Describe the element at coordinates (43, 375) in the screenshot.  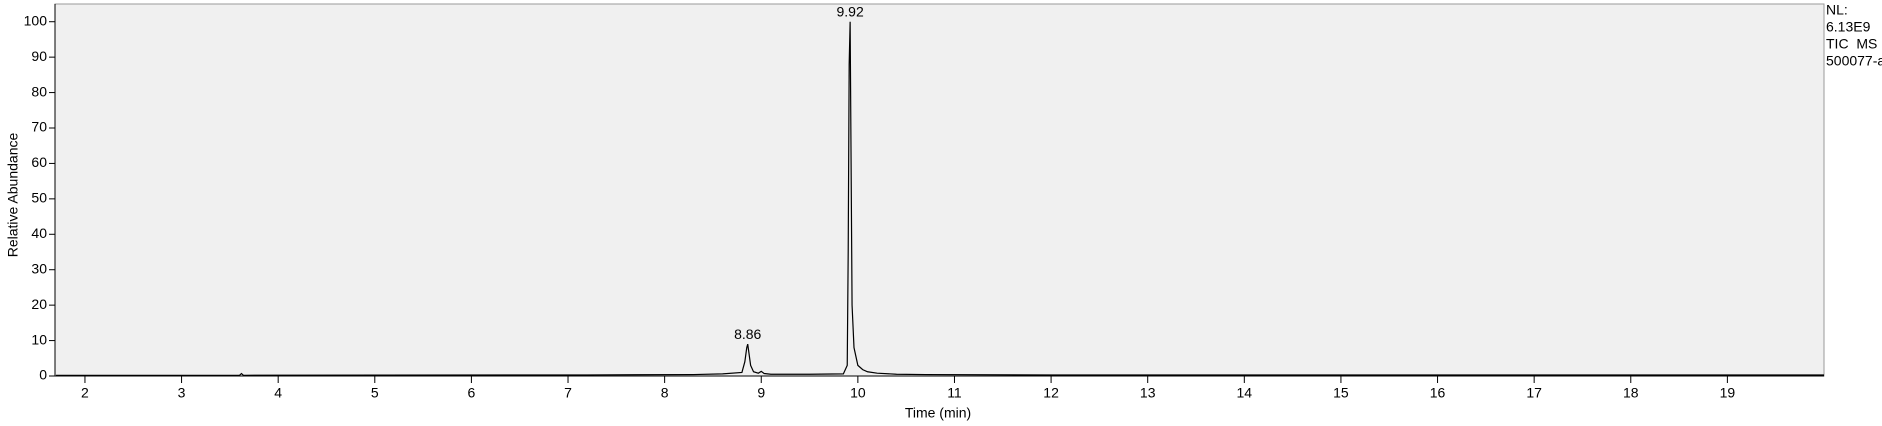
I see `y-tick-label: 0` at that location.